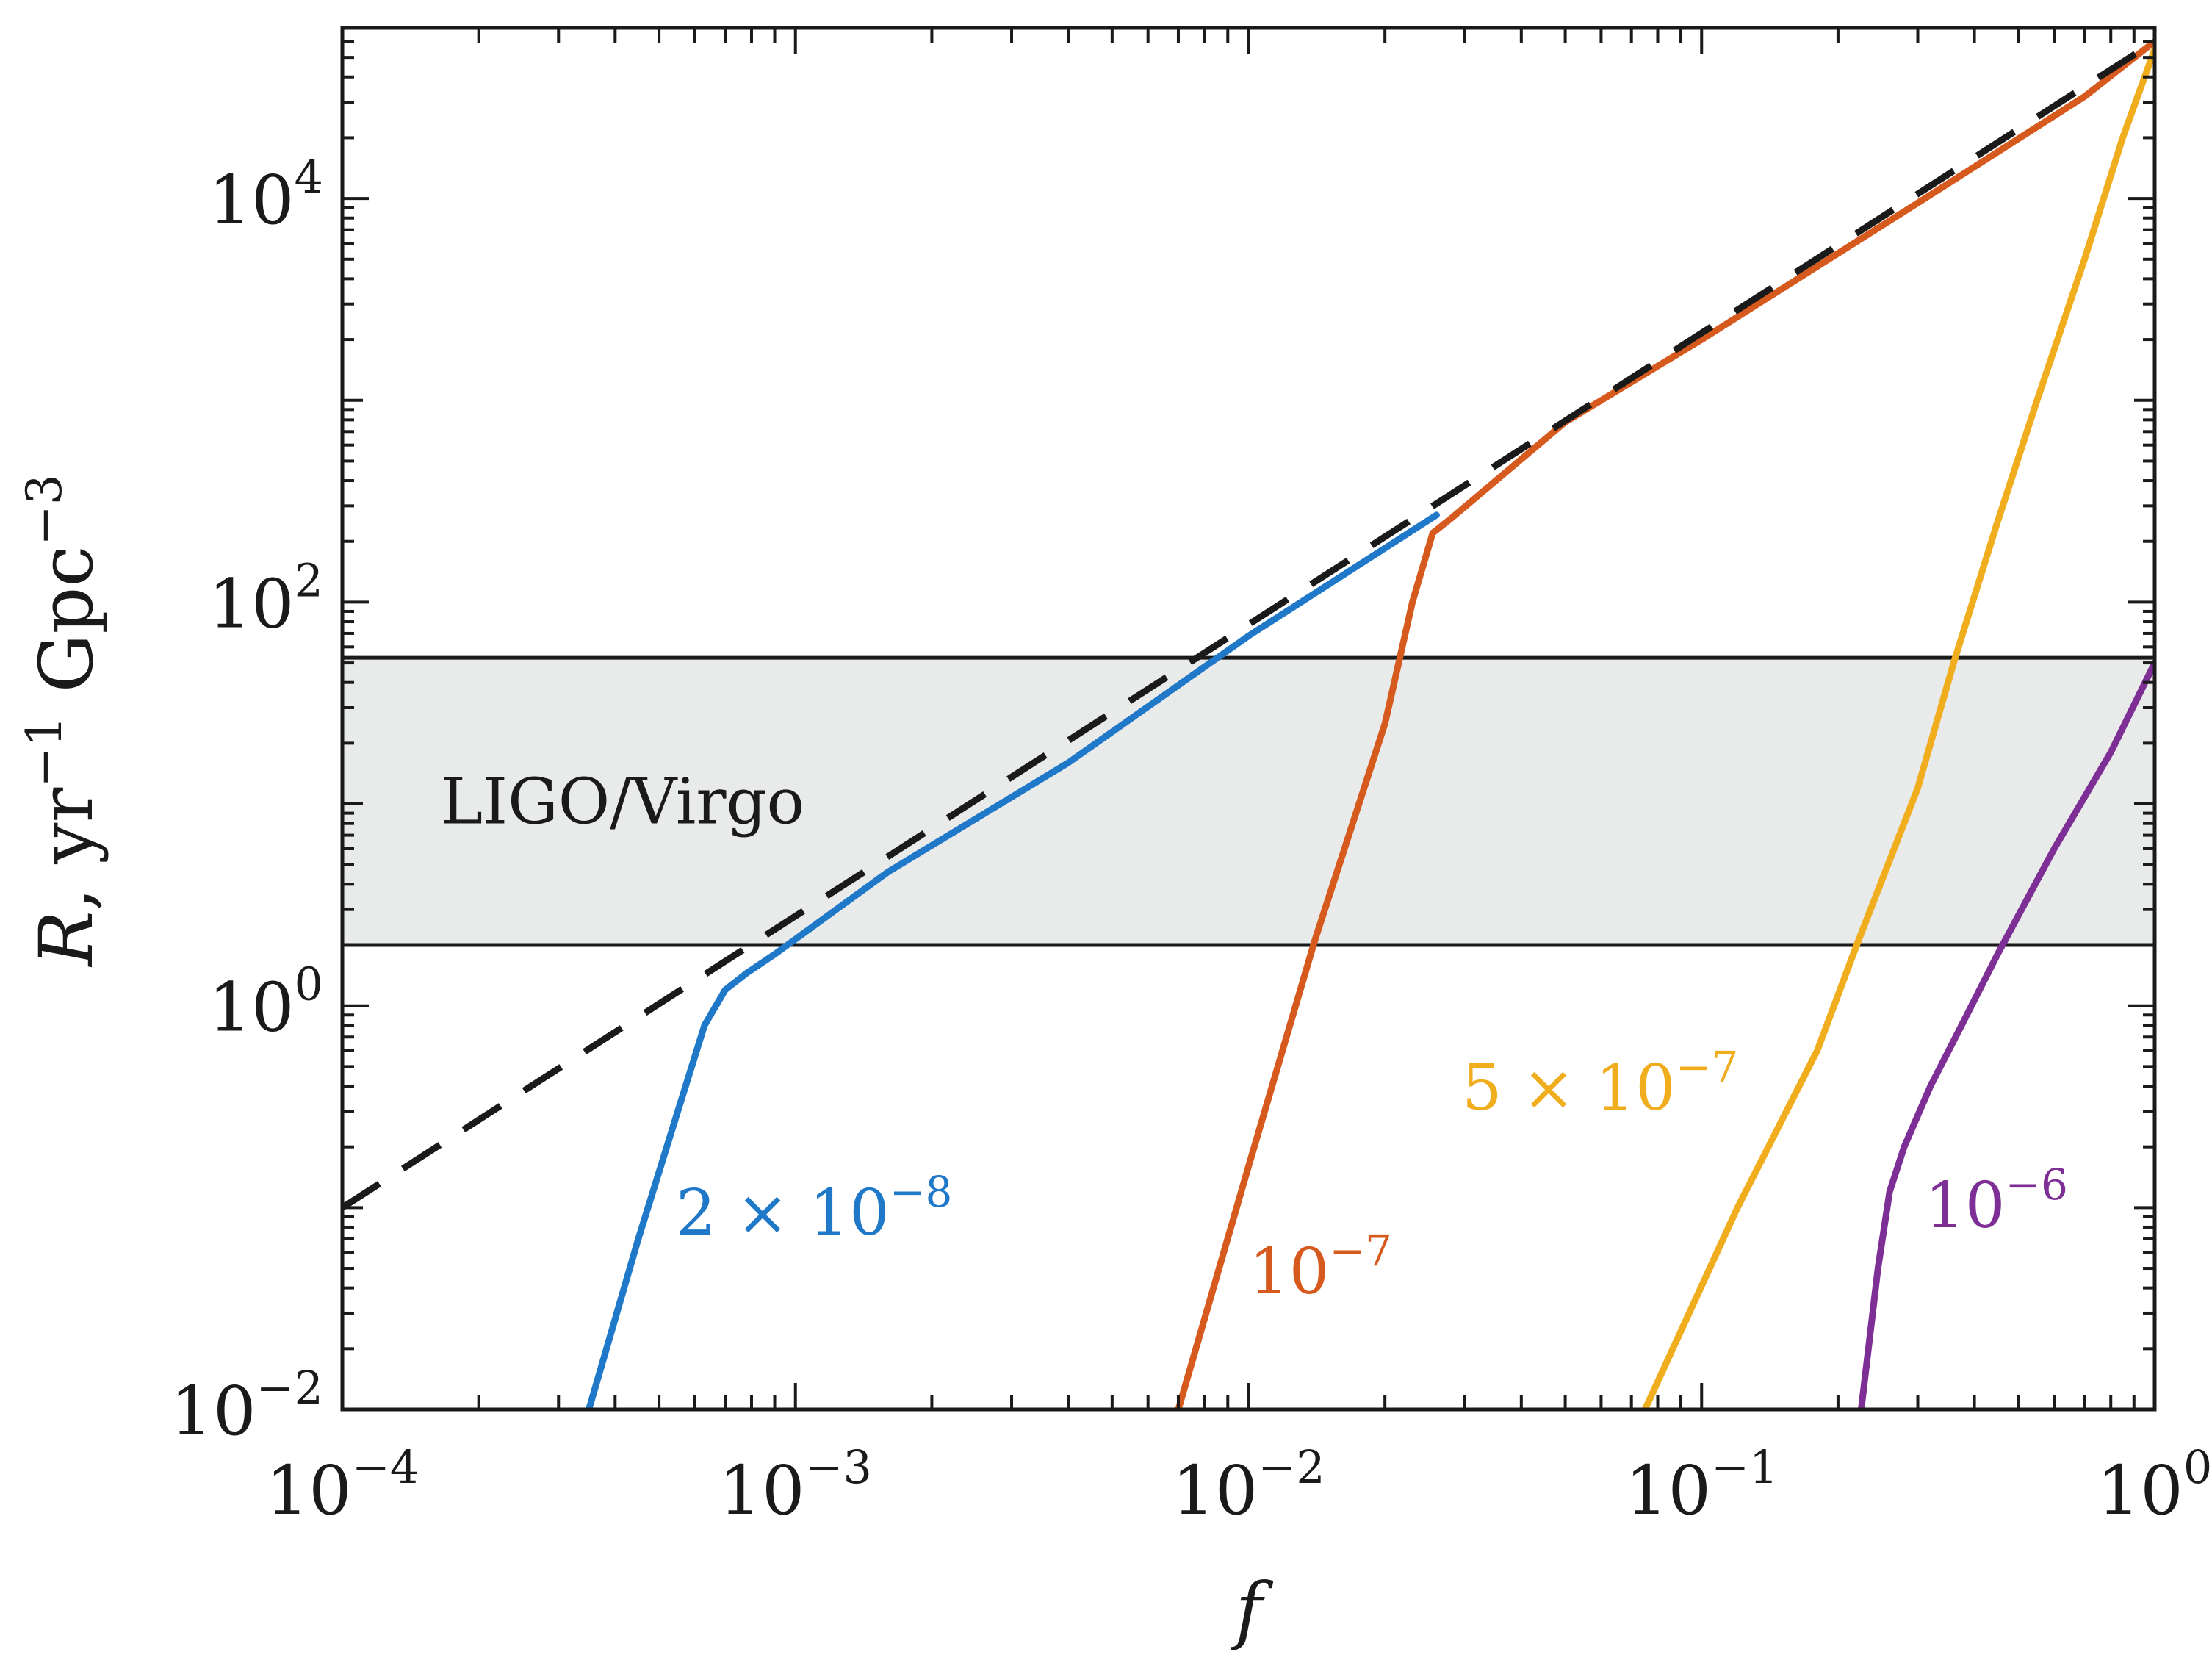  What do you see at coordinates (1965, 1206) in the screenshot?
I see `series-label-1e-6-prefix: 10` at bounding box center [1965, 1206].